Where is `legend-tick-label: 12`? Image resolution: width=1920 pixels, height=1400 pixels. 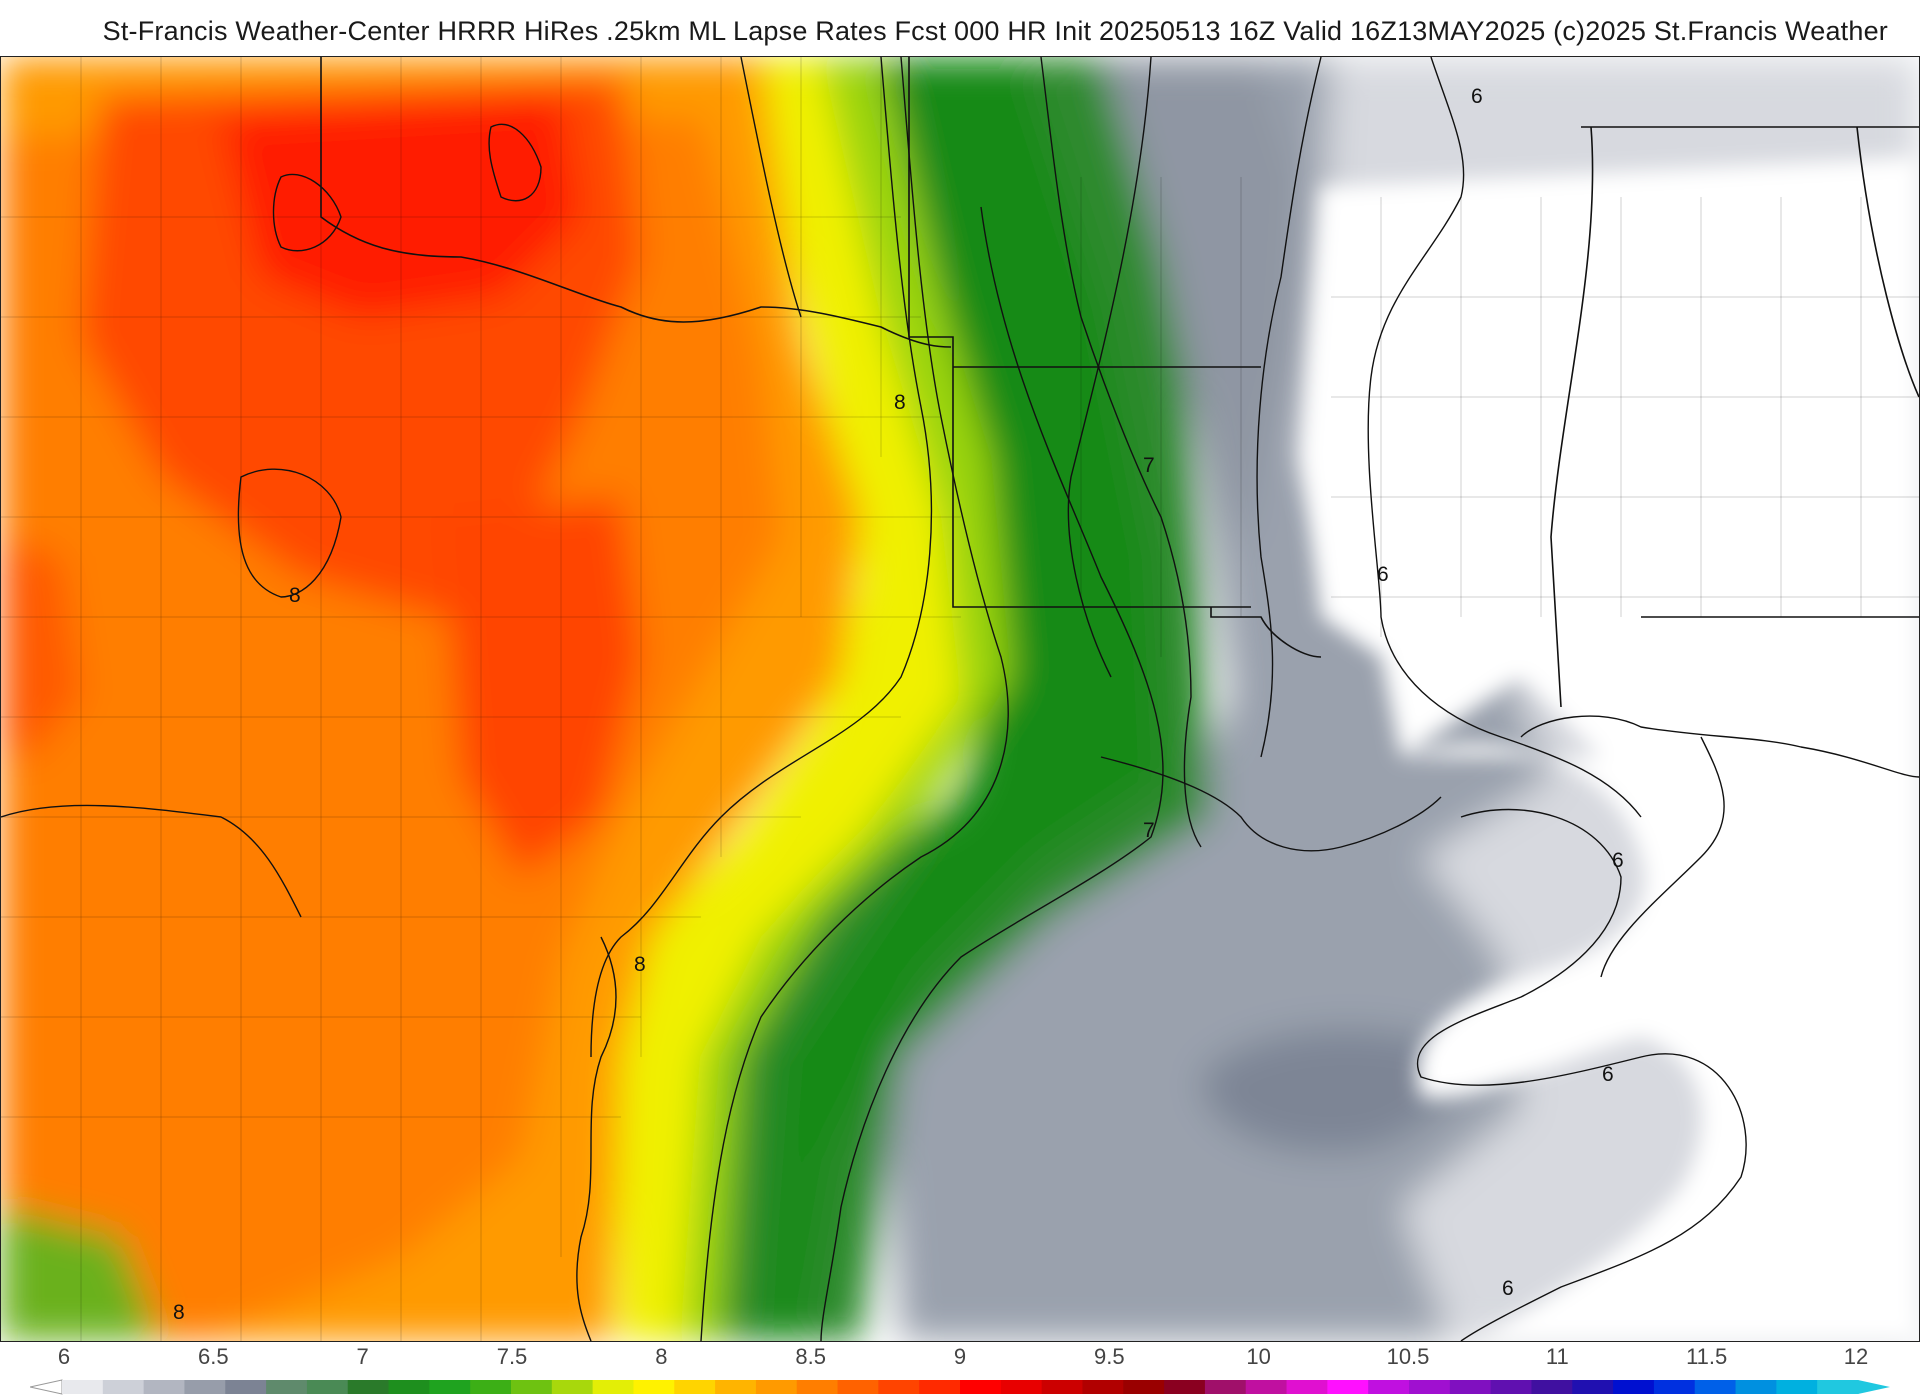 legend-tick-label: 12 is located at coordinates (1856, 1356).